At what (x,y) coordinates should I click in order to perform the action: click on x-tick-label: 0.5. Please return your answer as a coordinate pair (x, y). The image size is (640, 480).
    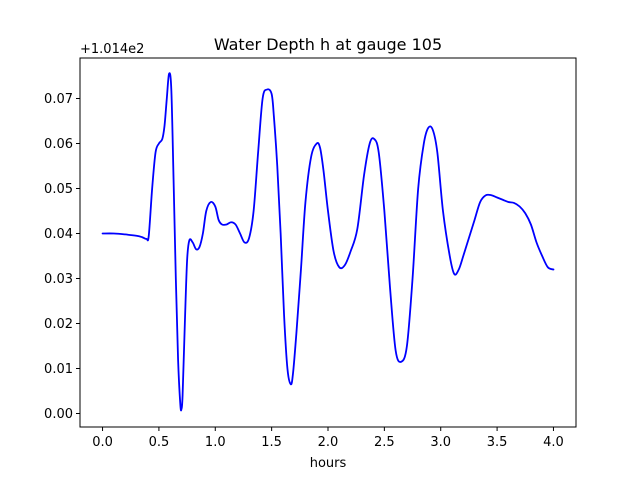
    Looking at the image, I should click on (159, 442).